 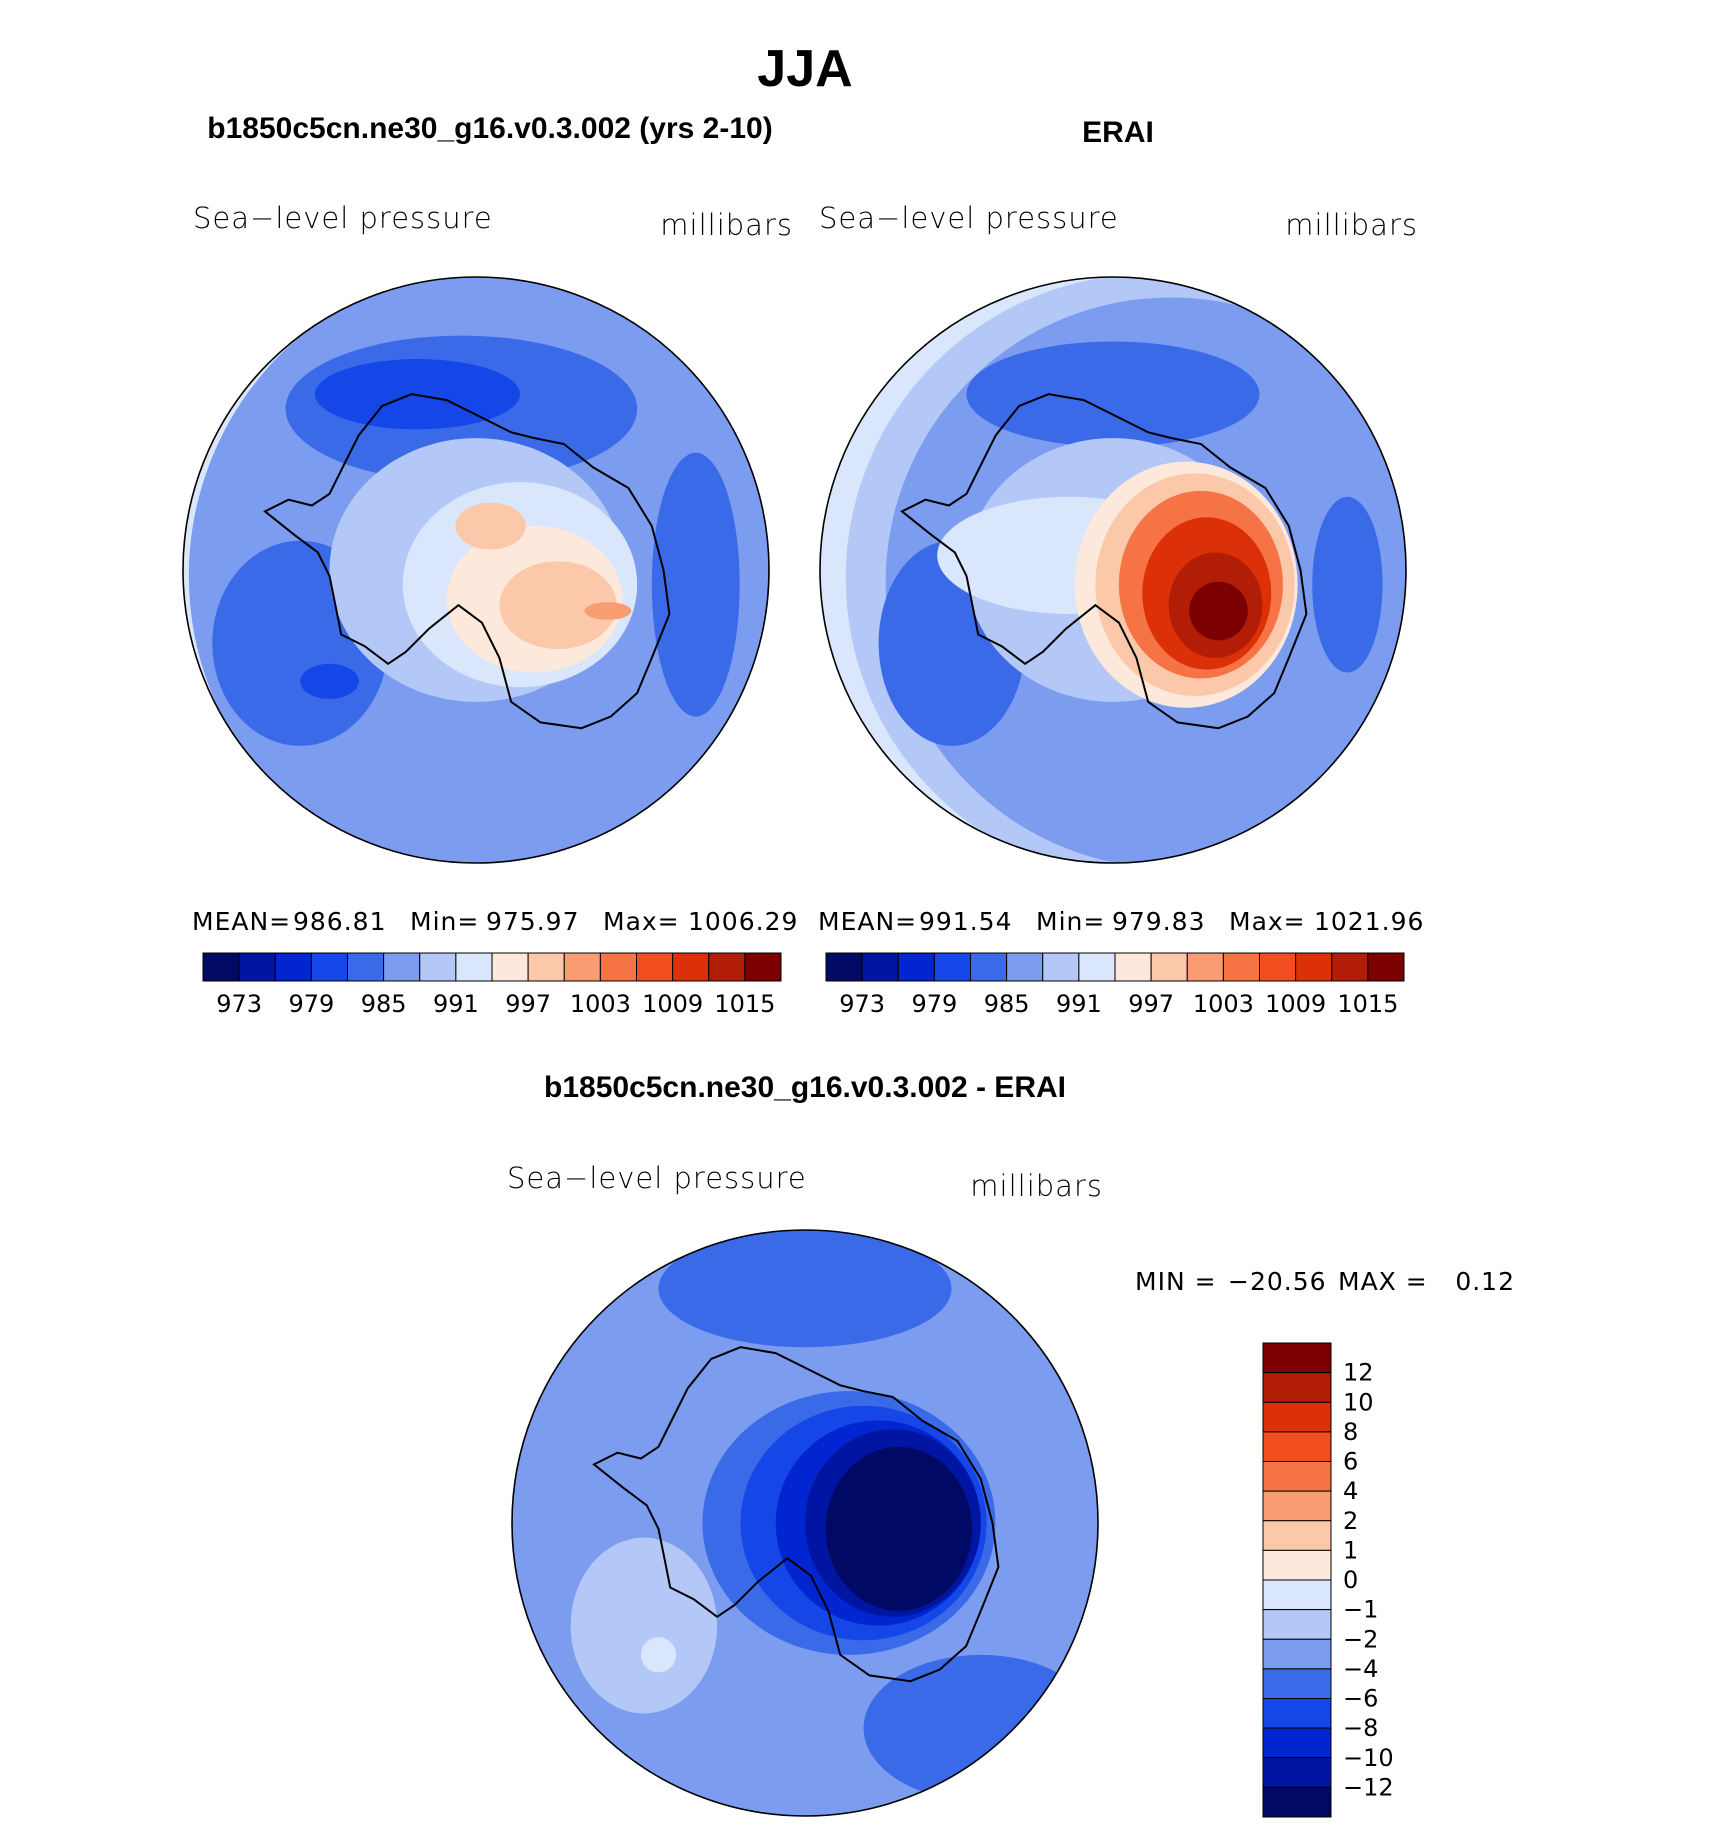 I want to click on colorbar-tick-label: 0, so click(x=1350, y=1580).